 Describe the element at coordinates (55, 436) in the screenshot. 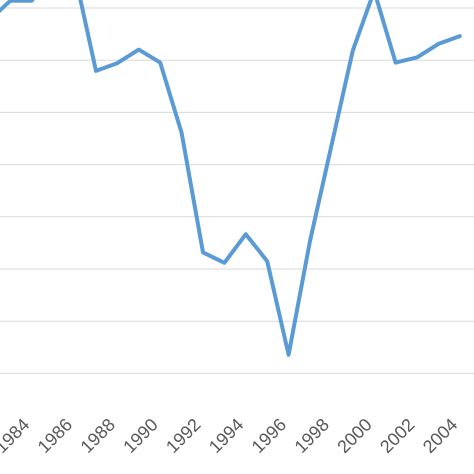

I see `x-tick-label: 1986` at that location.